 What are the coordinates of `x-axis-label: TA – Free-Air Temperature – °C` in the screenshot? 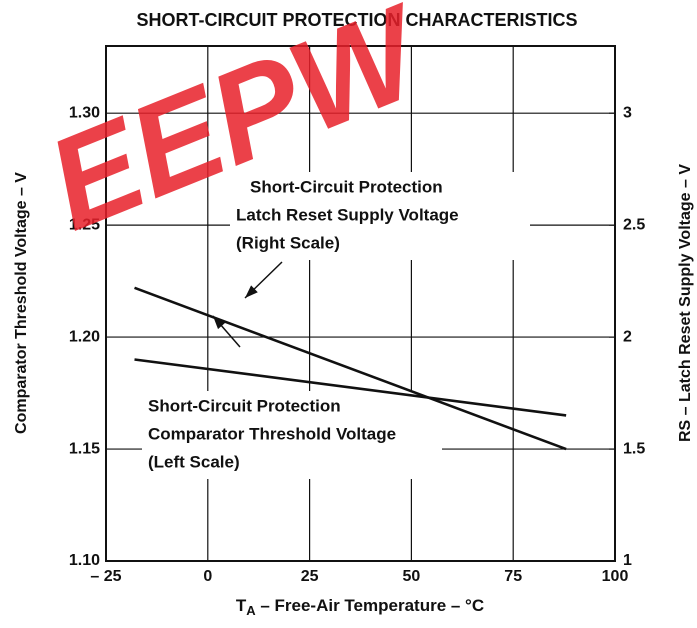 It's located at (360, 607).